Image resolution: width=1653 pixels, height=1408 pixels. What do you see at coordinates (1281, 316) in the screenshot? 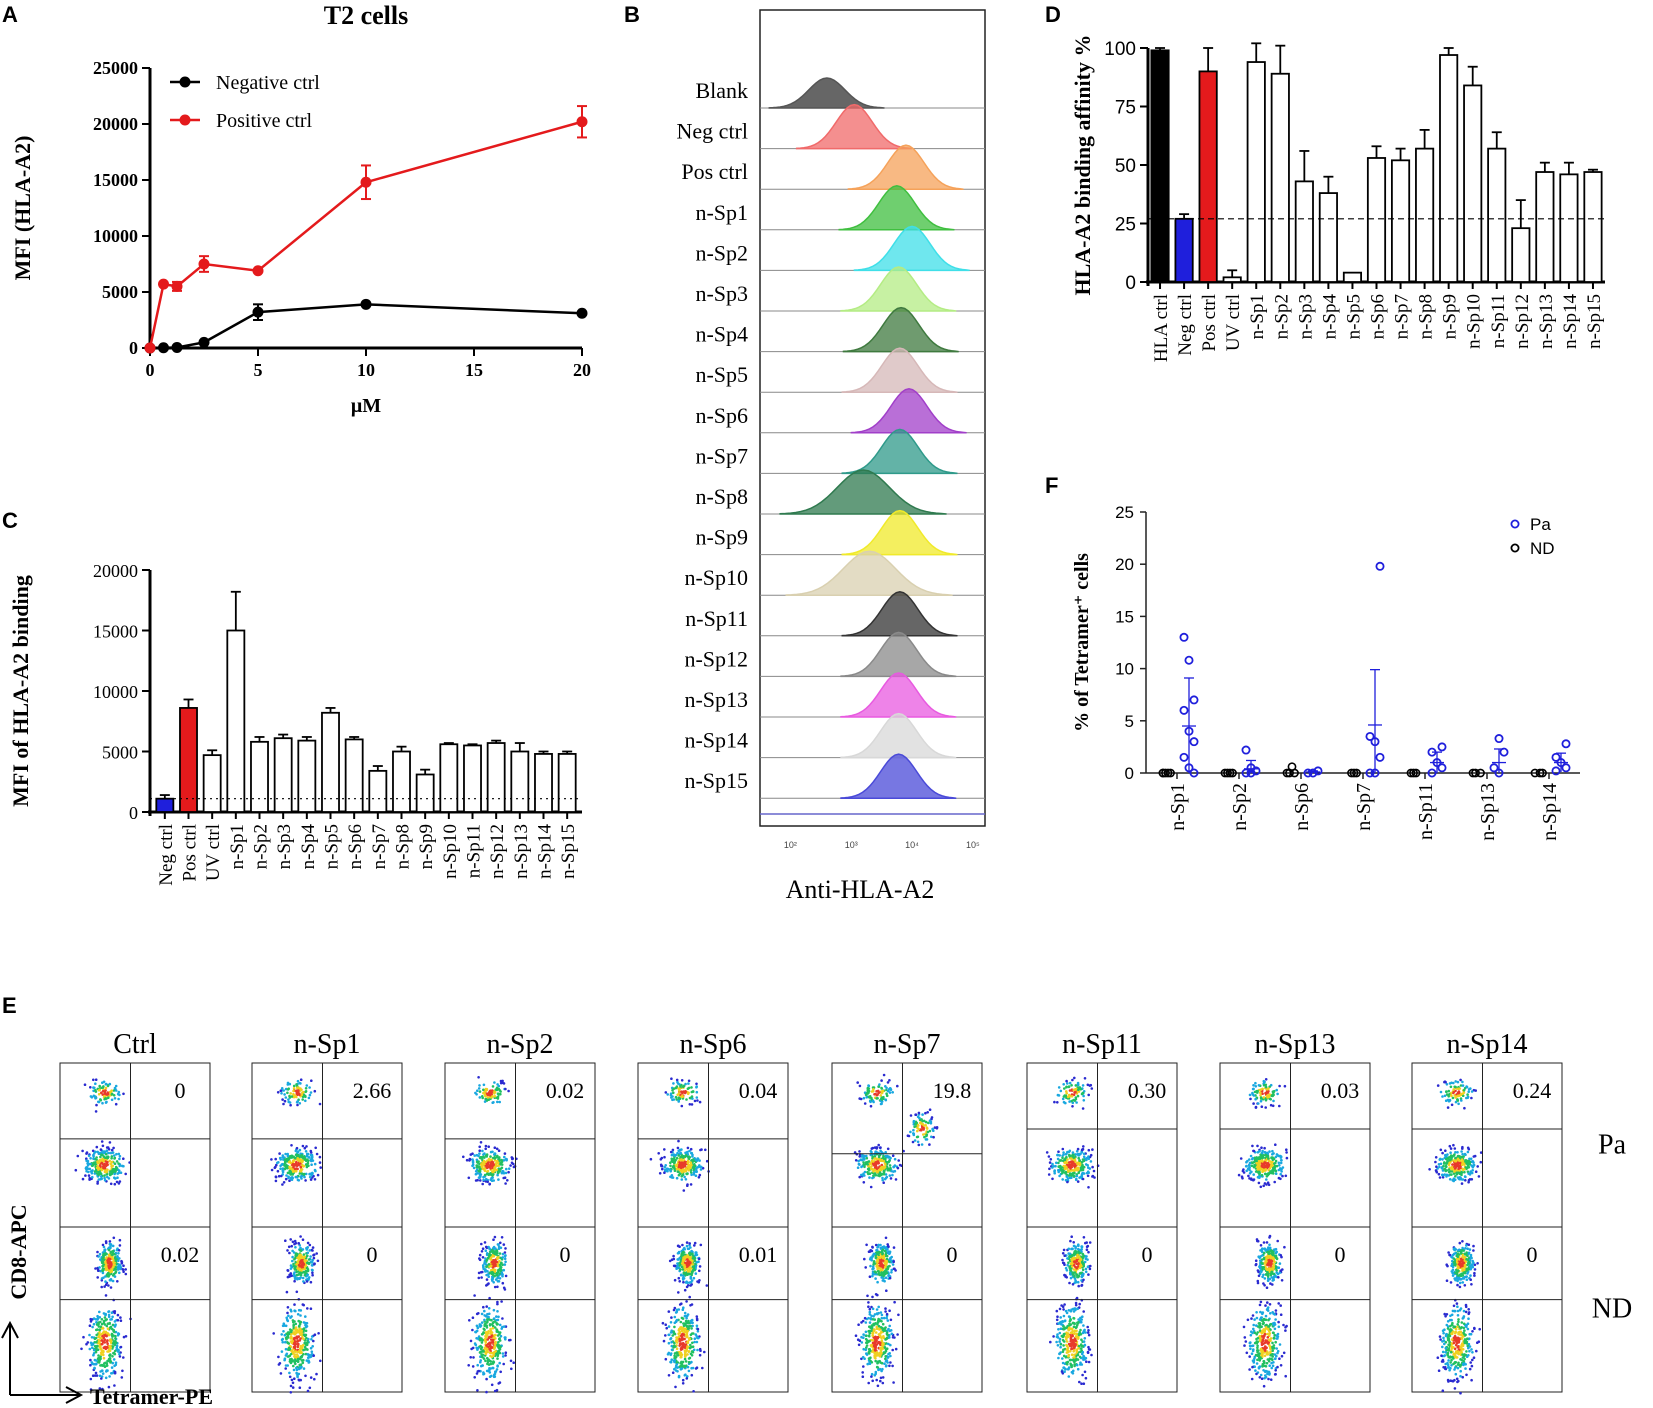
I see `category-label: n-Sp2` at bounding box center [1281, 316].